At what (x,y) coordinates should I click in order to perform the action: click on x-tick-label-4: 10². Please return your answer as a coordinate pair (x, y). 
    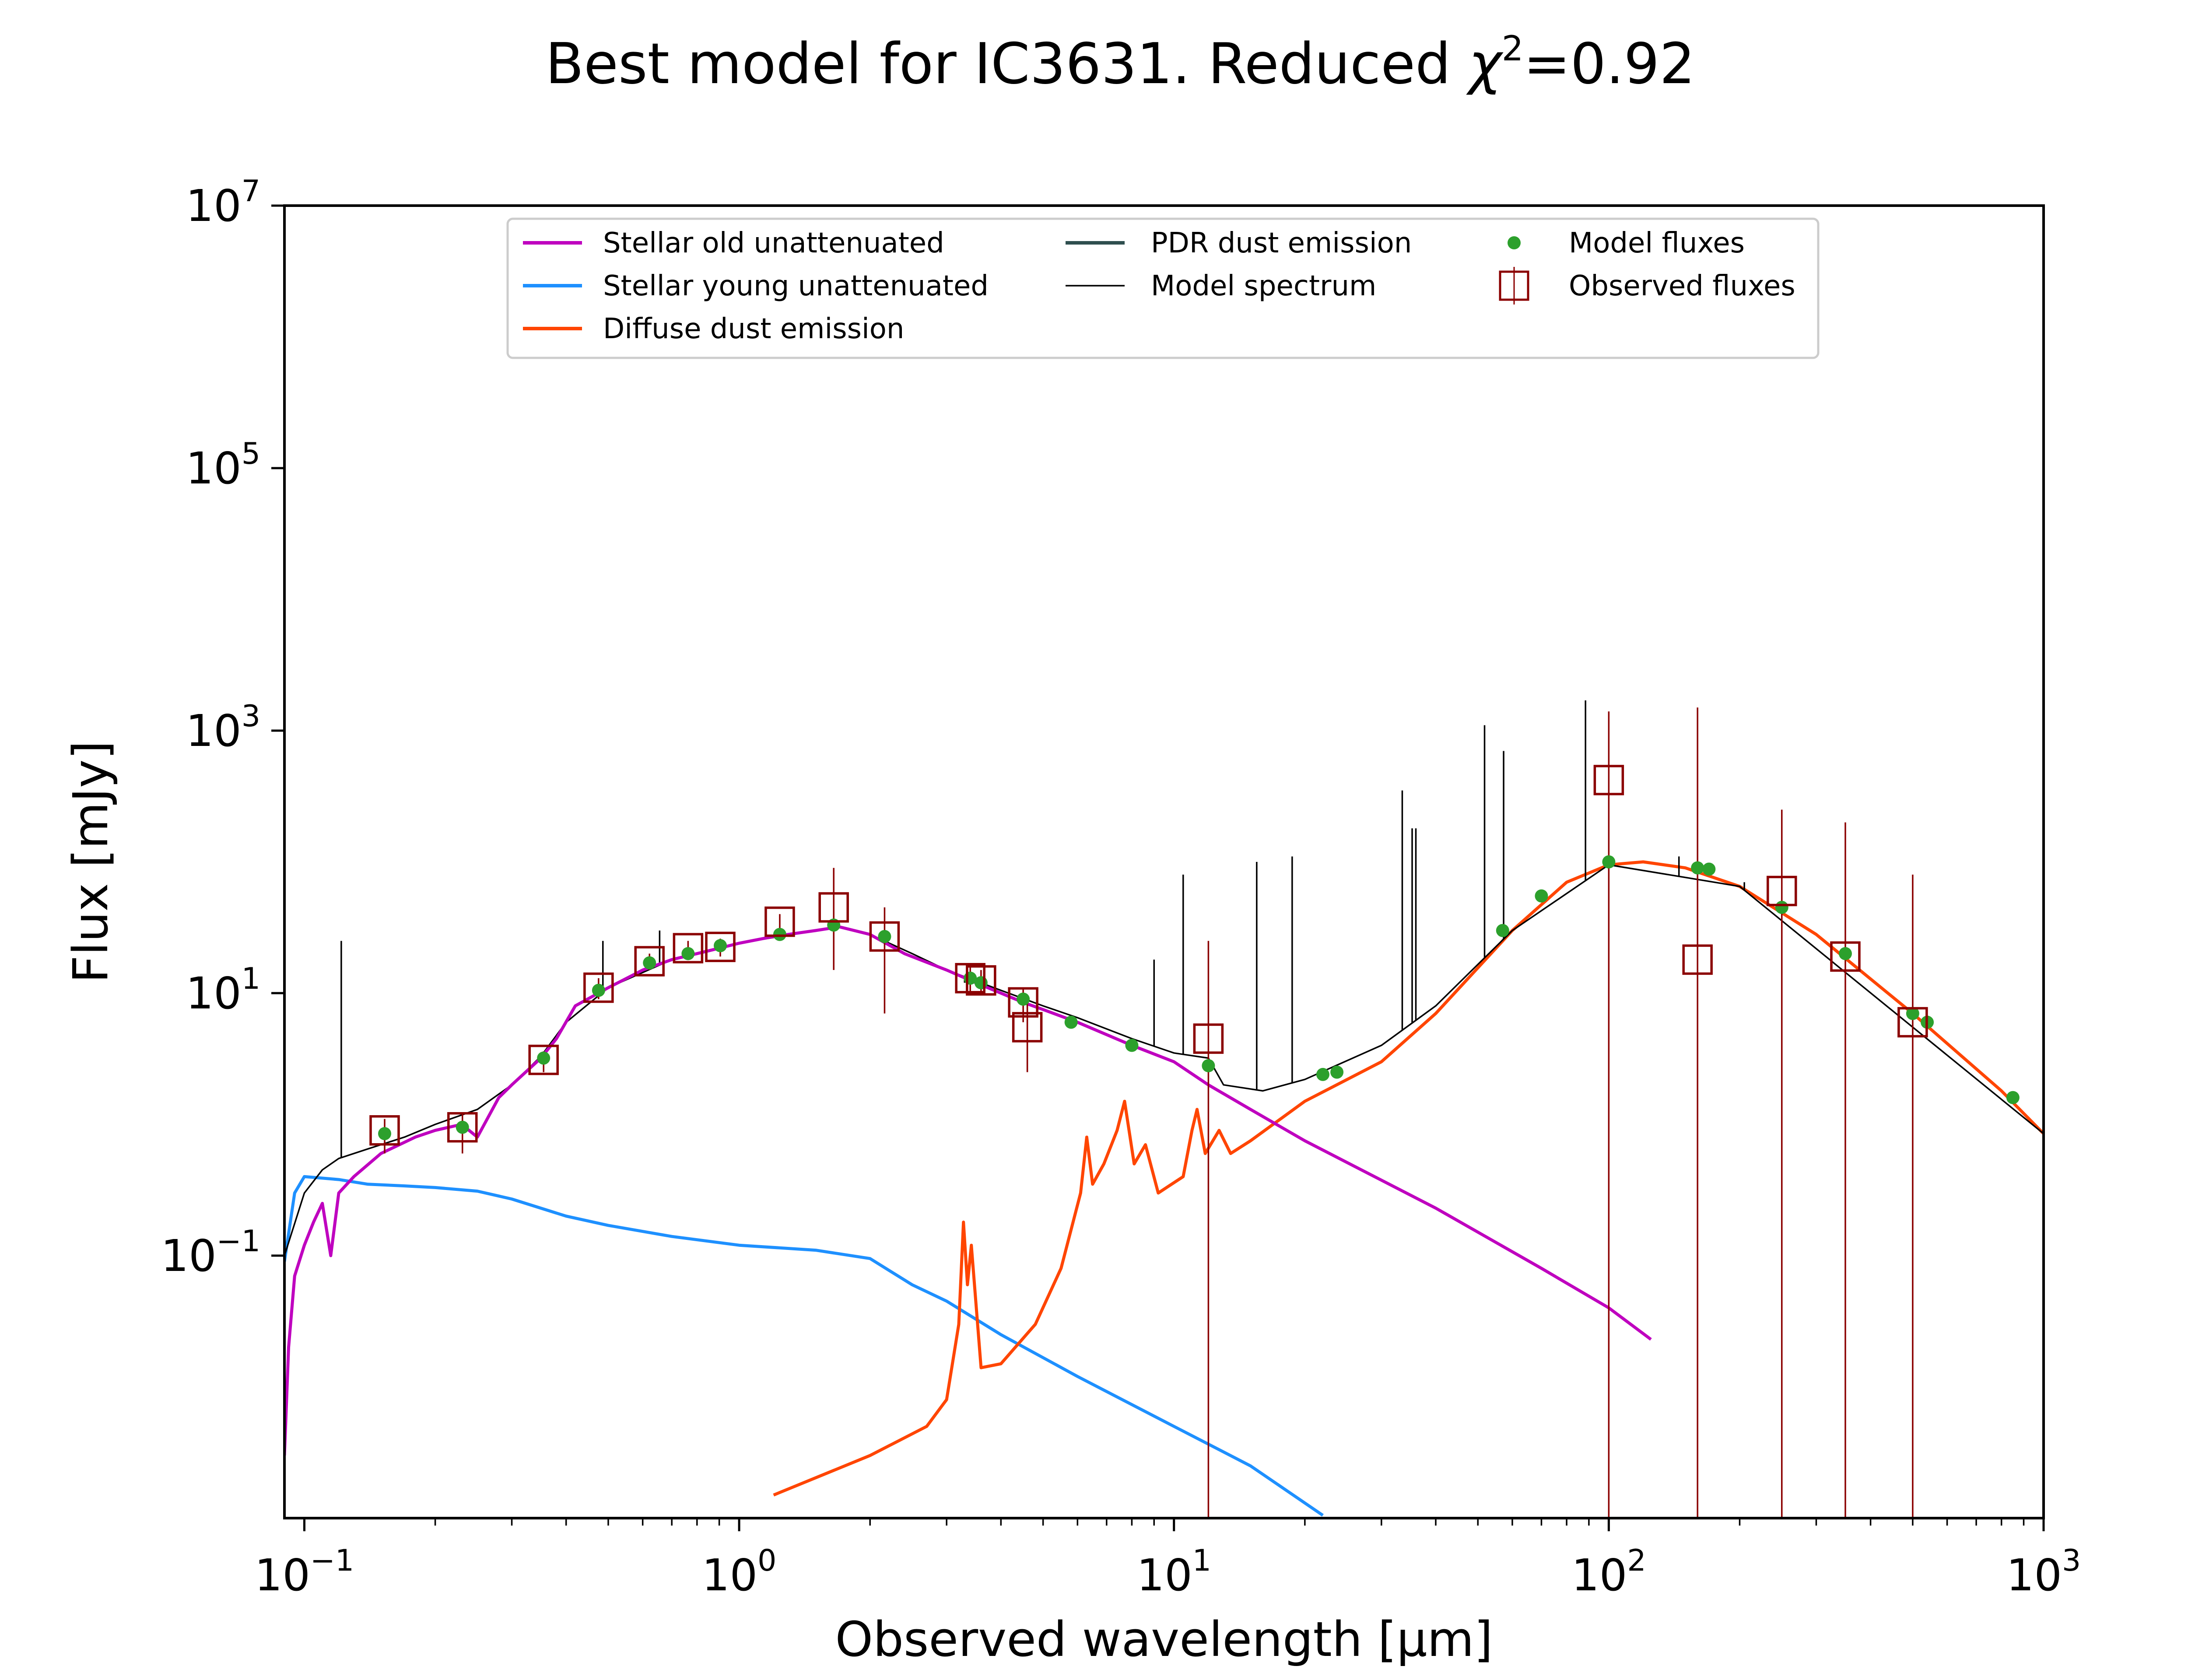
    Looking at the image, I should click on (1608, 1572).